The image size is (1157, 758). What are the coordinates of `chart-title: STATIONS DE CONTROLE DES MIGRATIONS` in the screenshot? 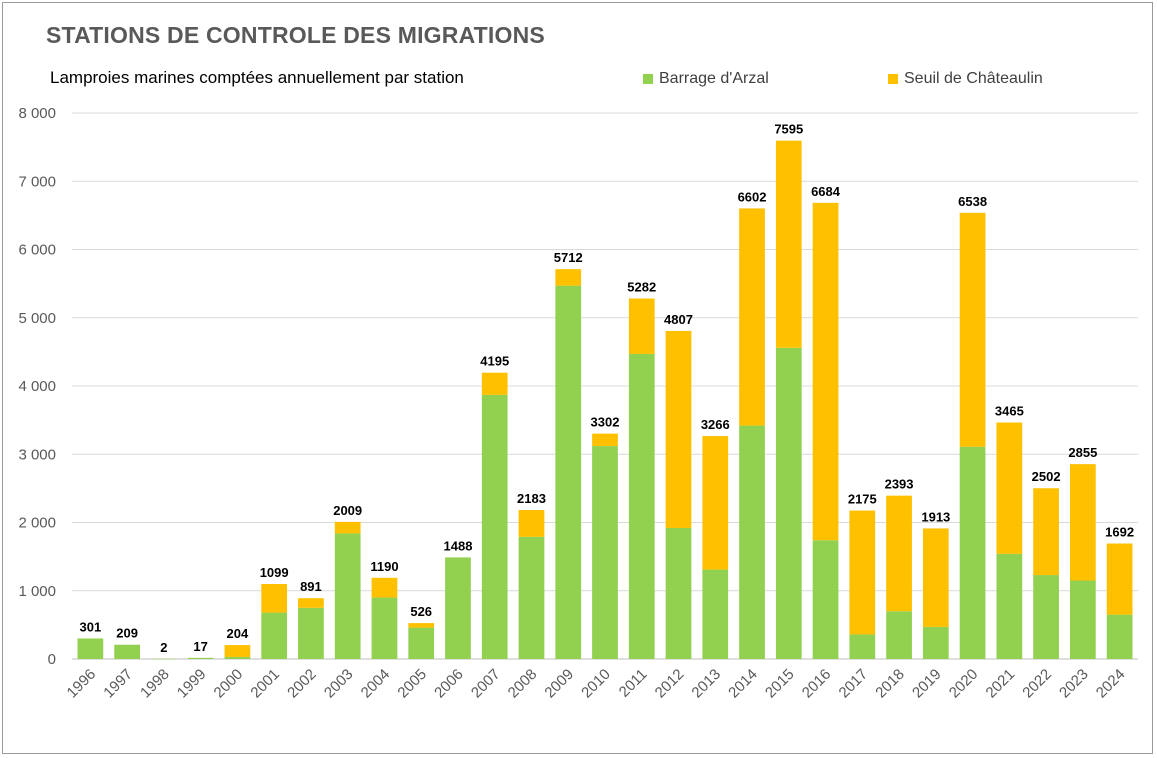 It's located at (295, 35).